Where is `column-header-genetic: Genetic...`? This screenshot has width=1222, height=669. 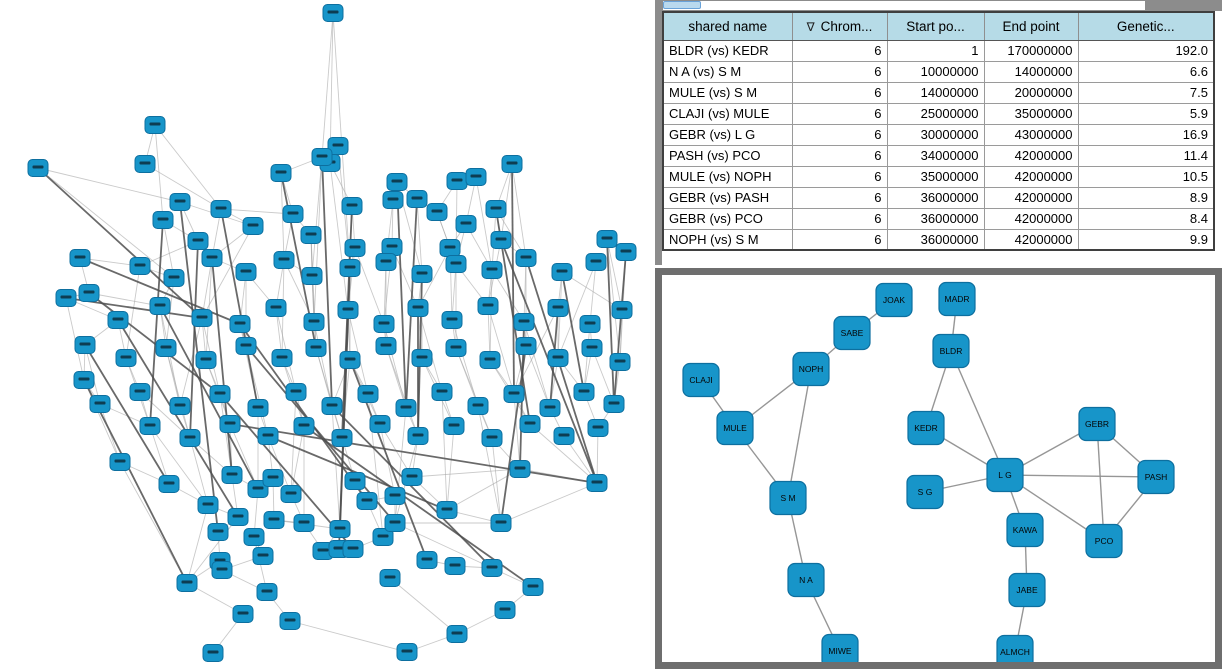 column-header-genetic: Genetic... is located at coordinates (1146, 26).